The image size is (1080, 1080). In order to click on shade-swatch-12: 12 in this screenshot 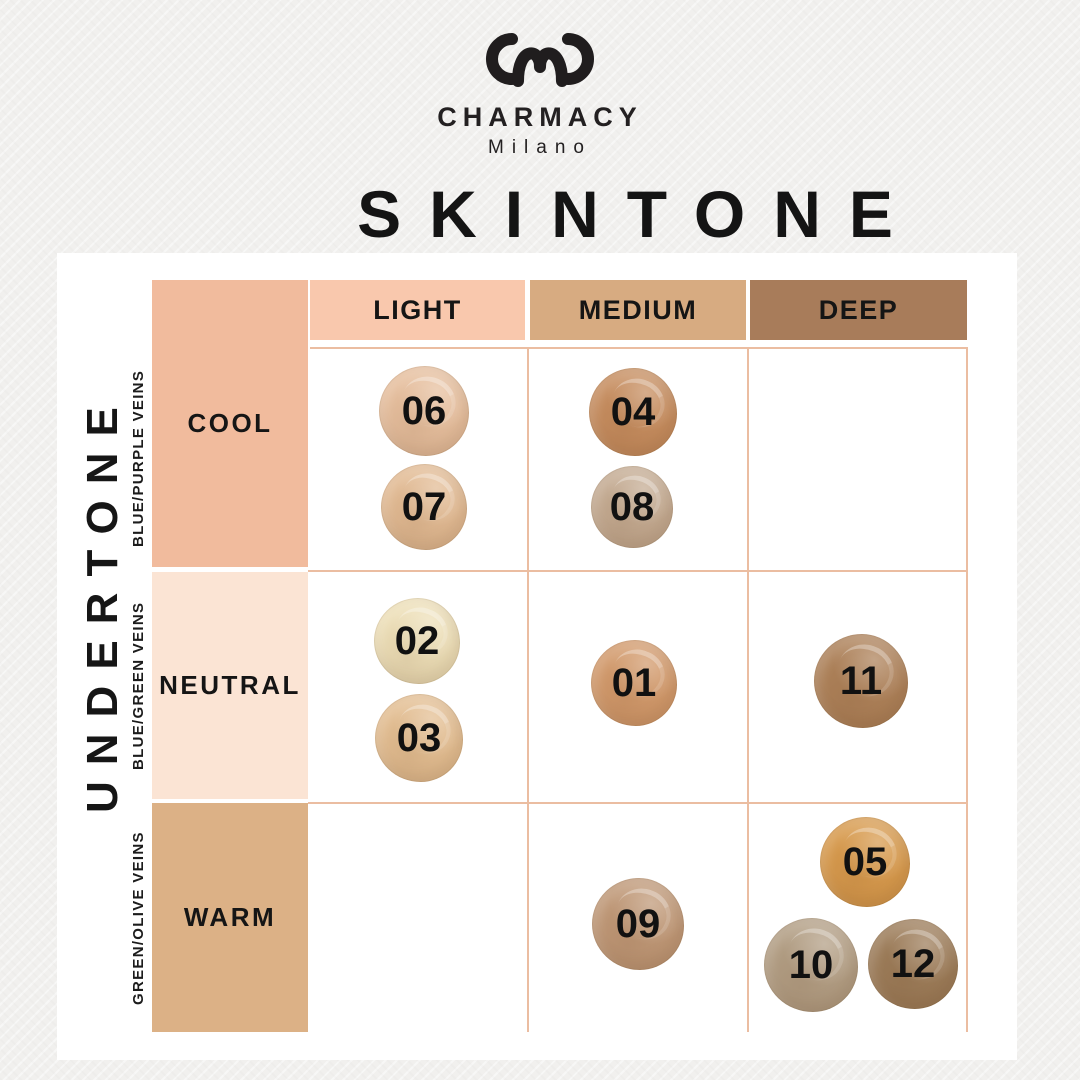, I will do `click(913, 964)`.